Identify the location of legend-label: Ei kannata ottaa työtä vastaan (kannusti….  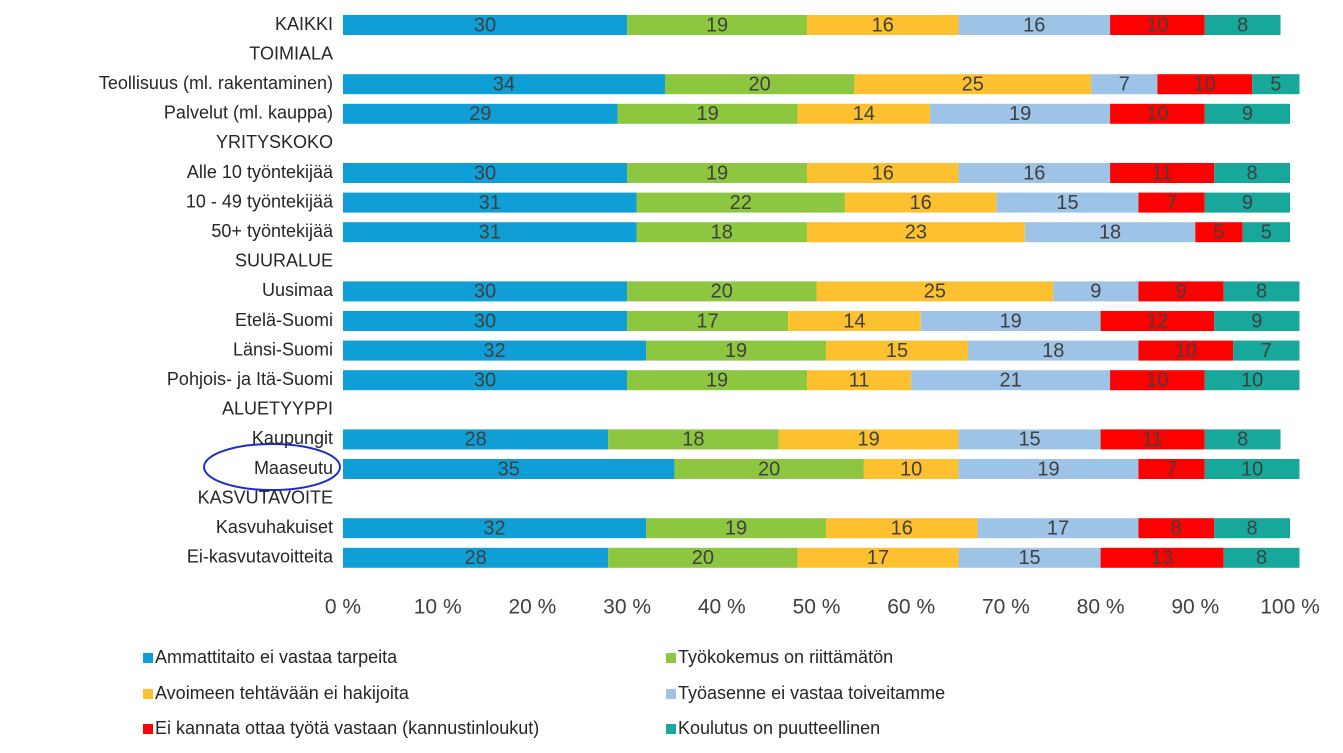
(347, 728).